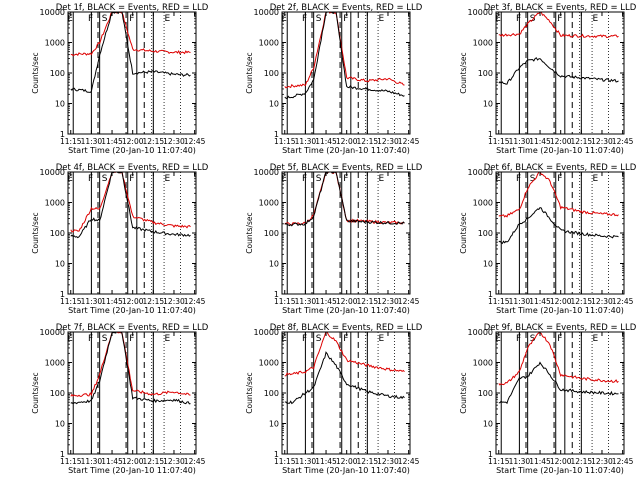 The image size is (640, 480). What do you see at coordinates (346, 8) in the screenshot?
I see `panel-title: Det 2f, BLACK = Events, RED = LLD` at bounding box center [346, 8].